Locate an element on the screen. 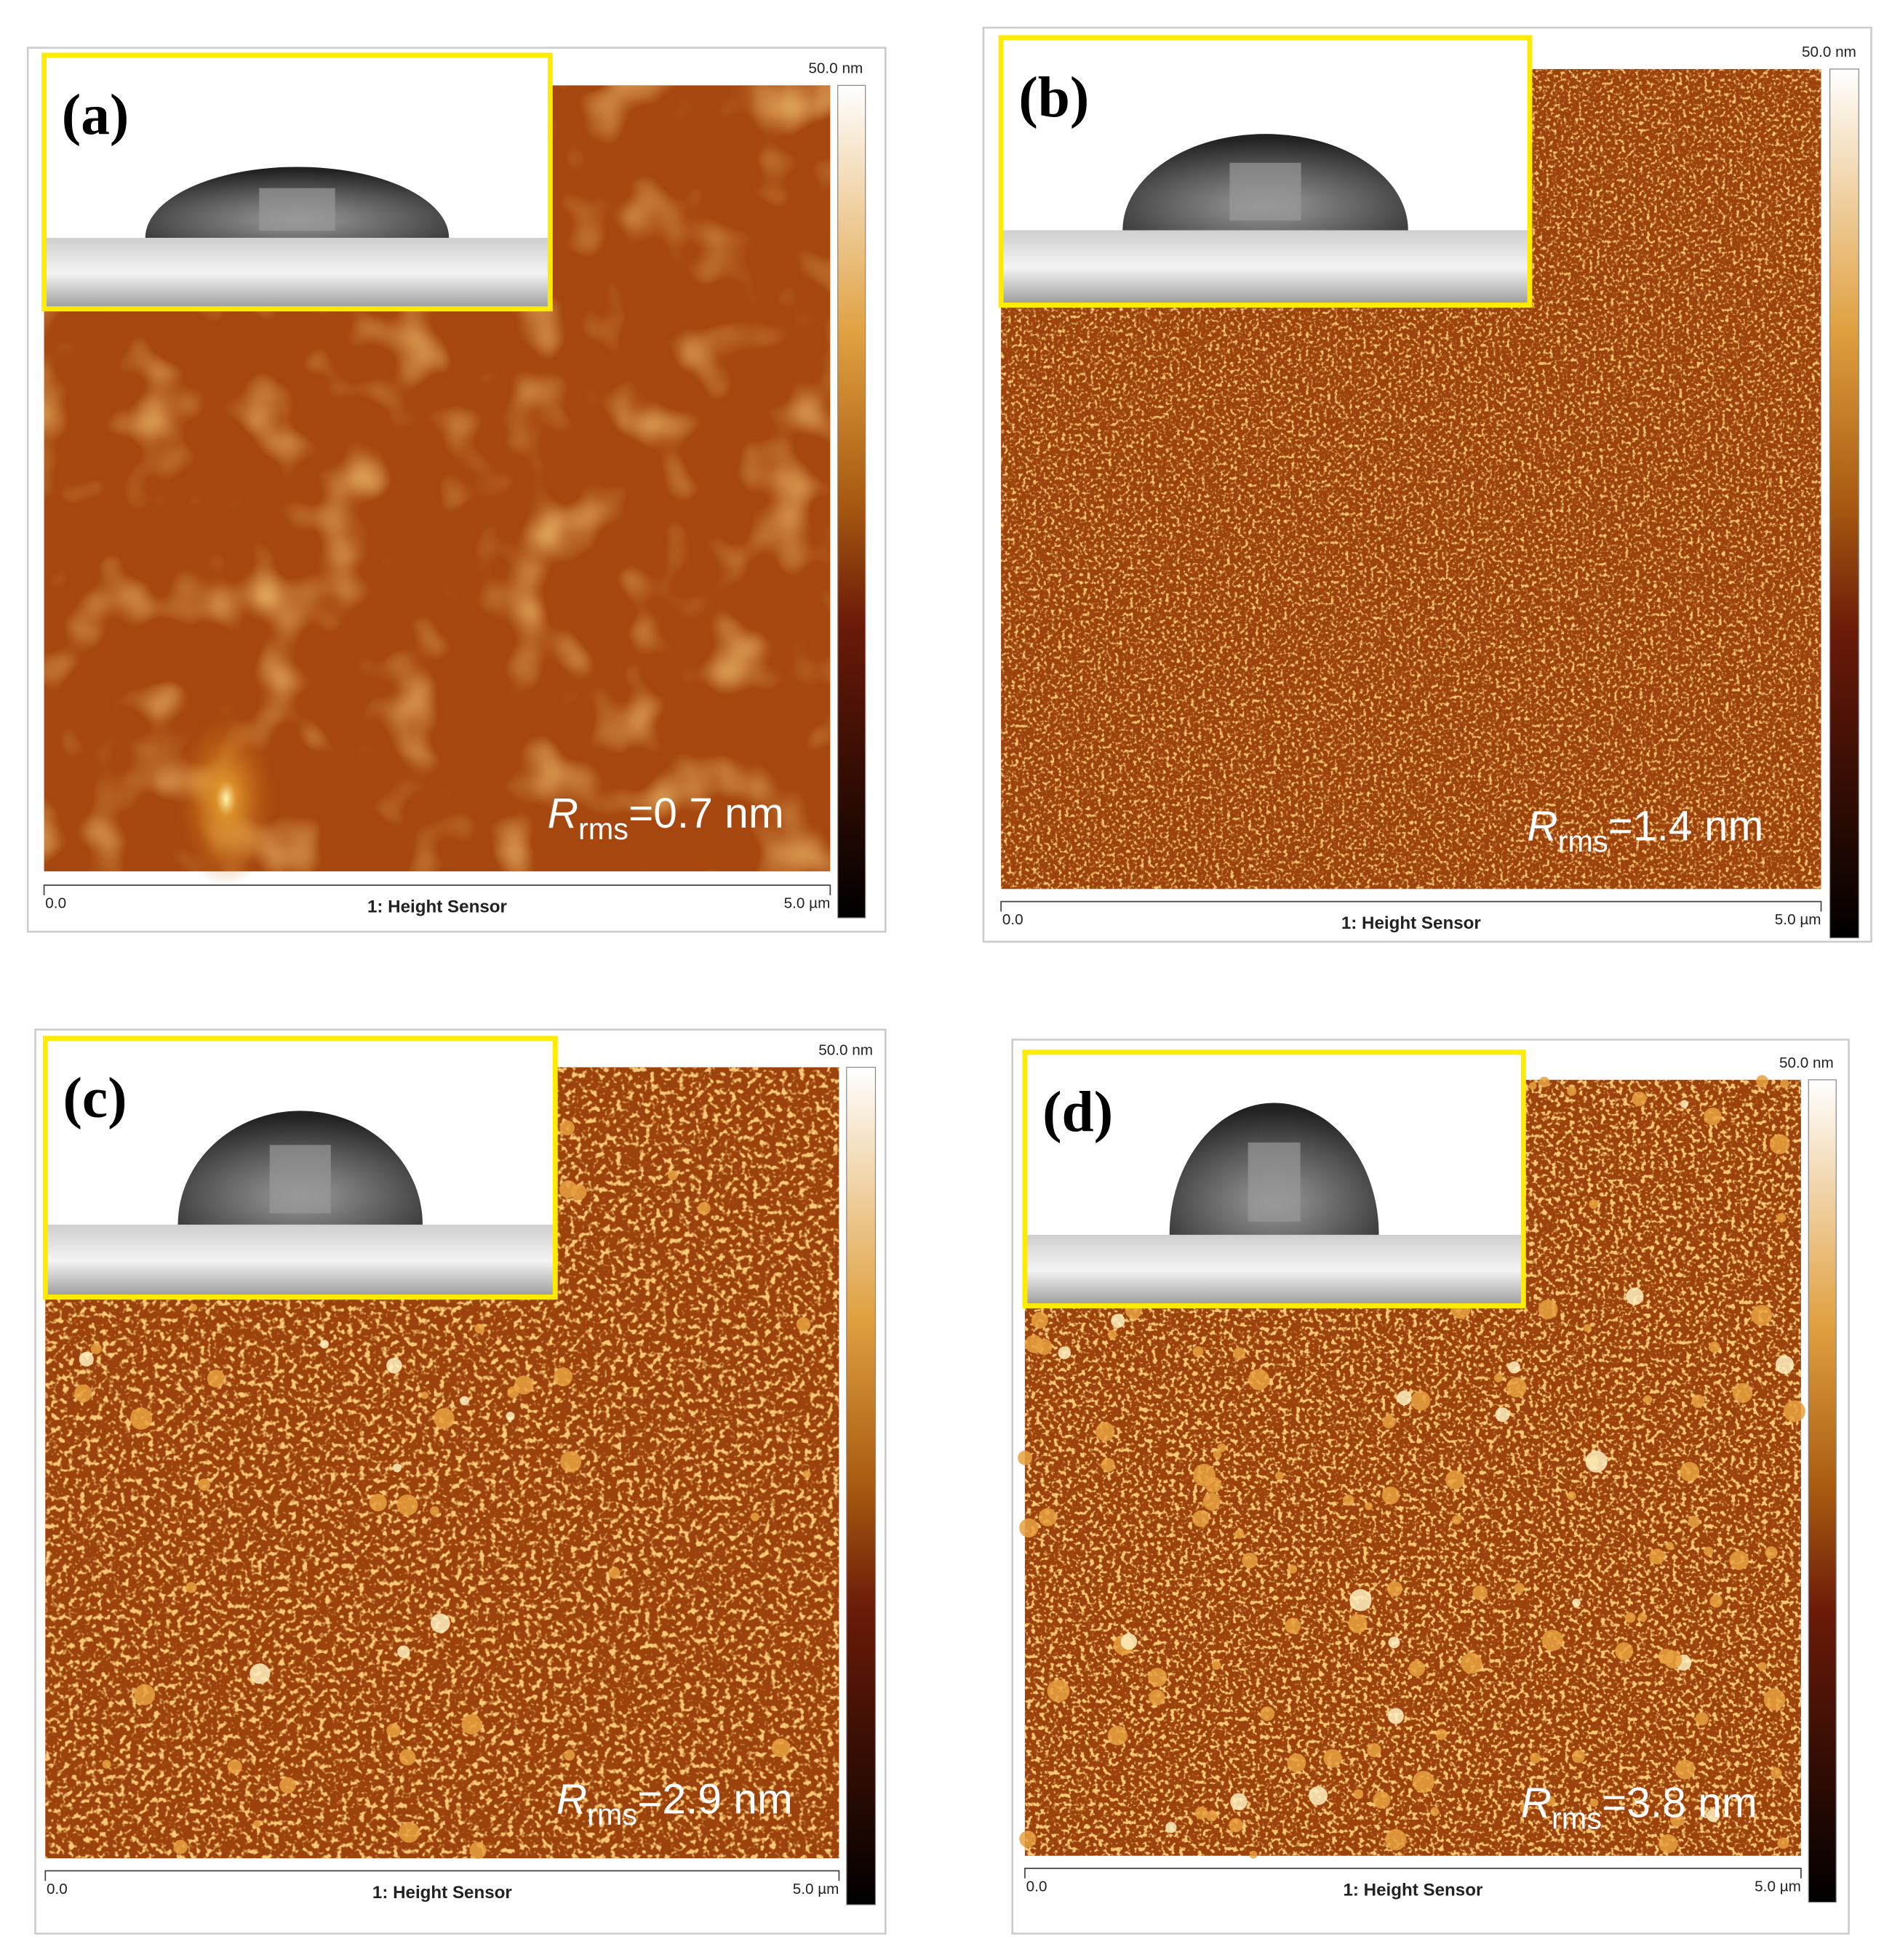 Image resolution: width=1884 pixels, height=1960 pixels. roughness-value: =1.4 nm is located at coordinates (1686, 825).